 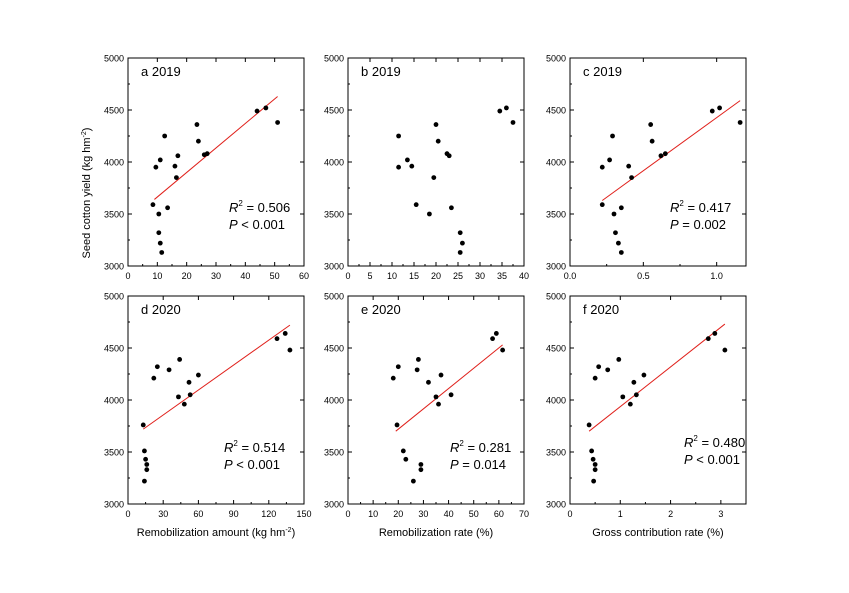 I want to click on r-squared-label: R2 = 0.281, so click(x=480, y=447).